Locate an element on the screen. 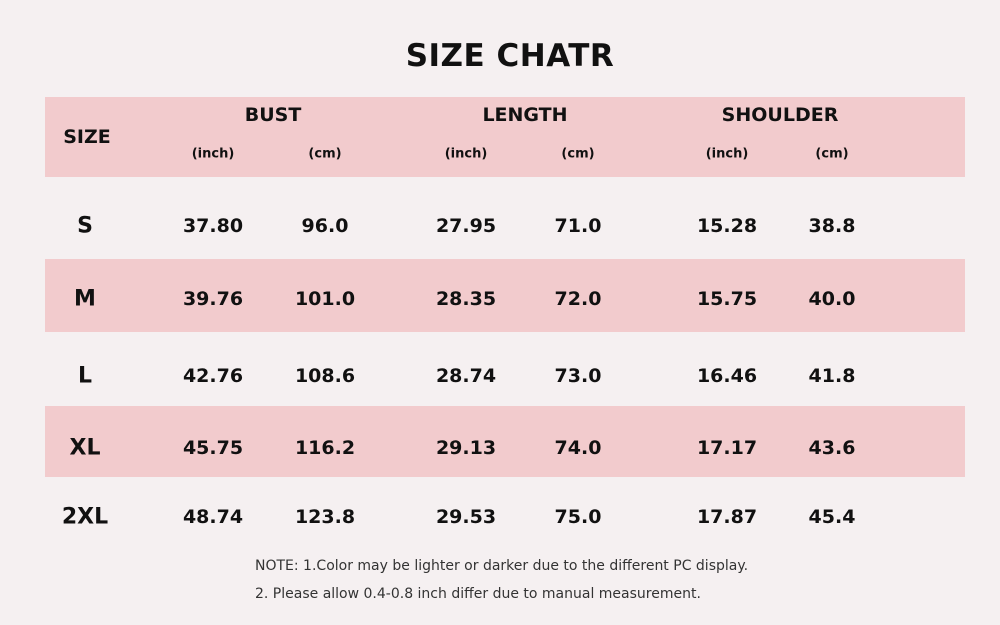 This screenshot has width=1000, height=625. table-cell: 71.0 is located at coordinates (578, 226).